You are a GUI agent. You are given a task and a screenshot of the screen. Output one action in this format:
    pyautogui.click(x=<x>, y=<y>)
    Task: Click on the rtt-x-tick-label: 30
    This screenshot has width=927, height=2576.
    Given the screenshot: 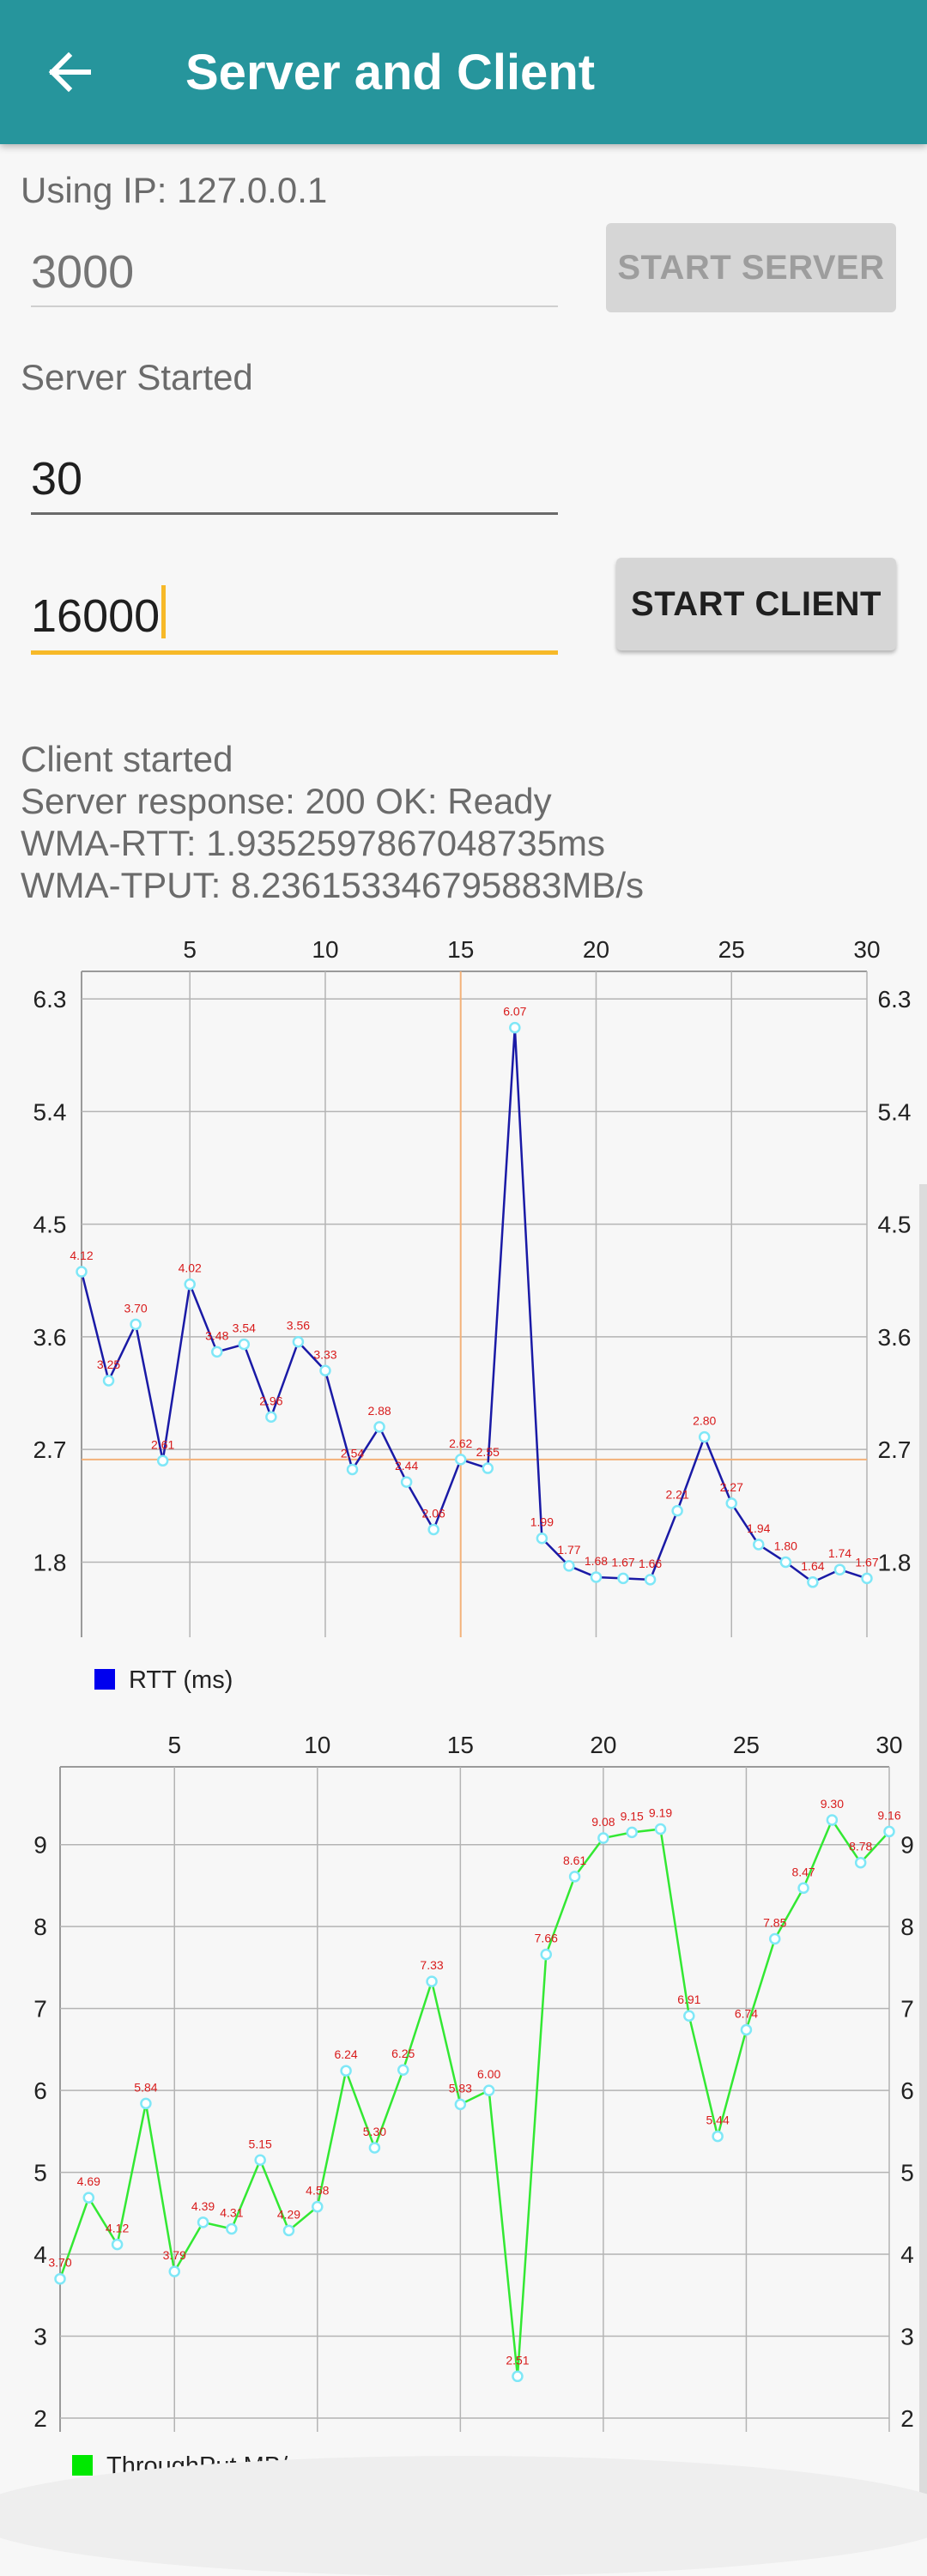 What is the action you would take?
    pyautogui.click(x=866, y=949)
    